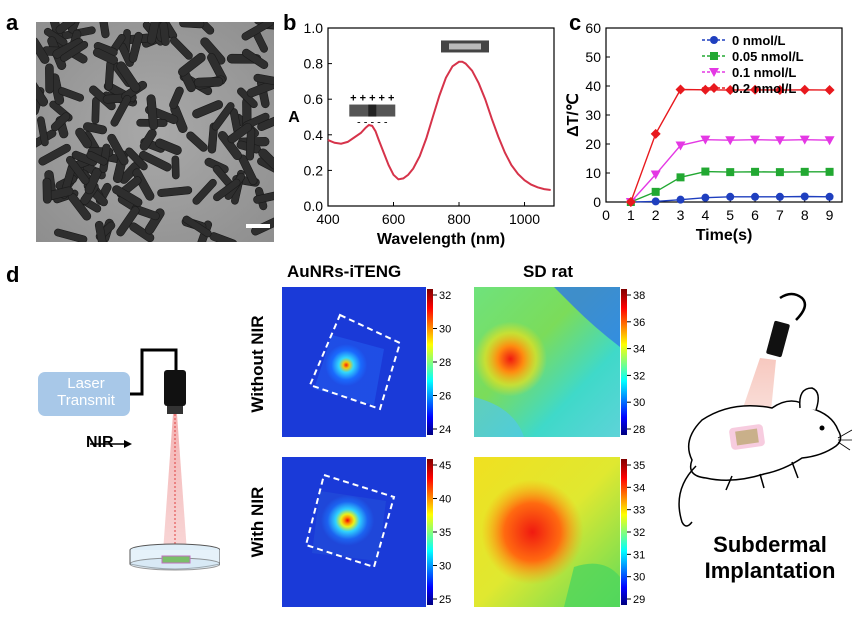 The height and width of the screenshot is (621, 859). I want to click on plot-frame, so click(724, 115).